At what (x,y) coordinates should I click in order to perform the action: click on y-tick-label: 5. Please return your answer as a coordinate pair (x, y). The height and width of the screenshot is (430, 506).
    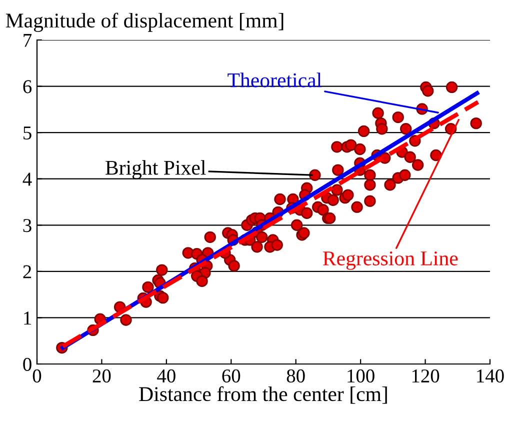
    Looking at the image, I should click on (28, 133).